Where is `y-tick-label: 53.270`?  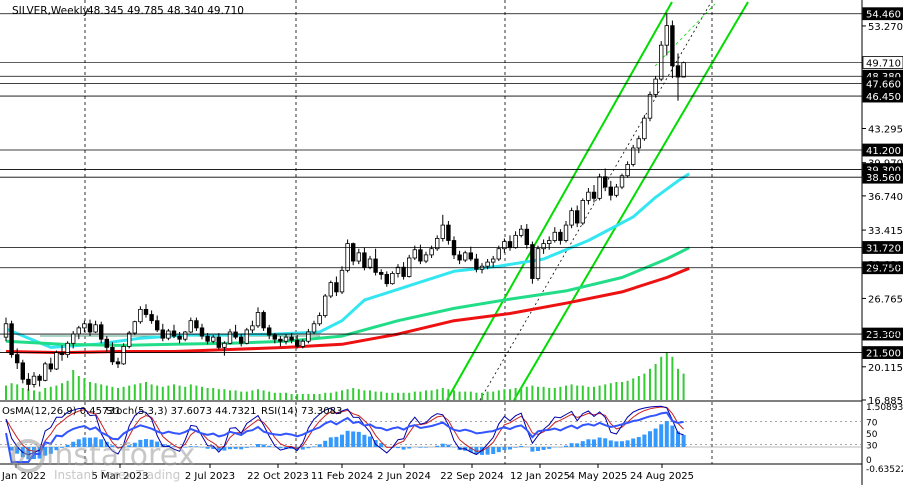 y-tick-label: 53.270 is located at coordinates (885, 27).